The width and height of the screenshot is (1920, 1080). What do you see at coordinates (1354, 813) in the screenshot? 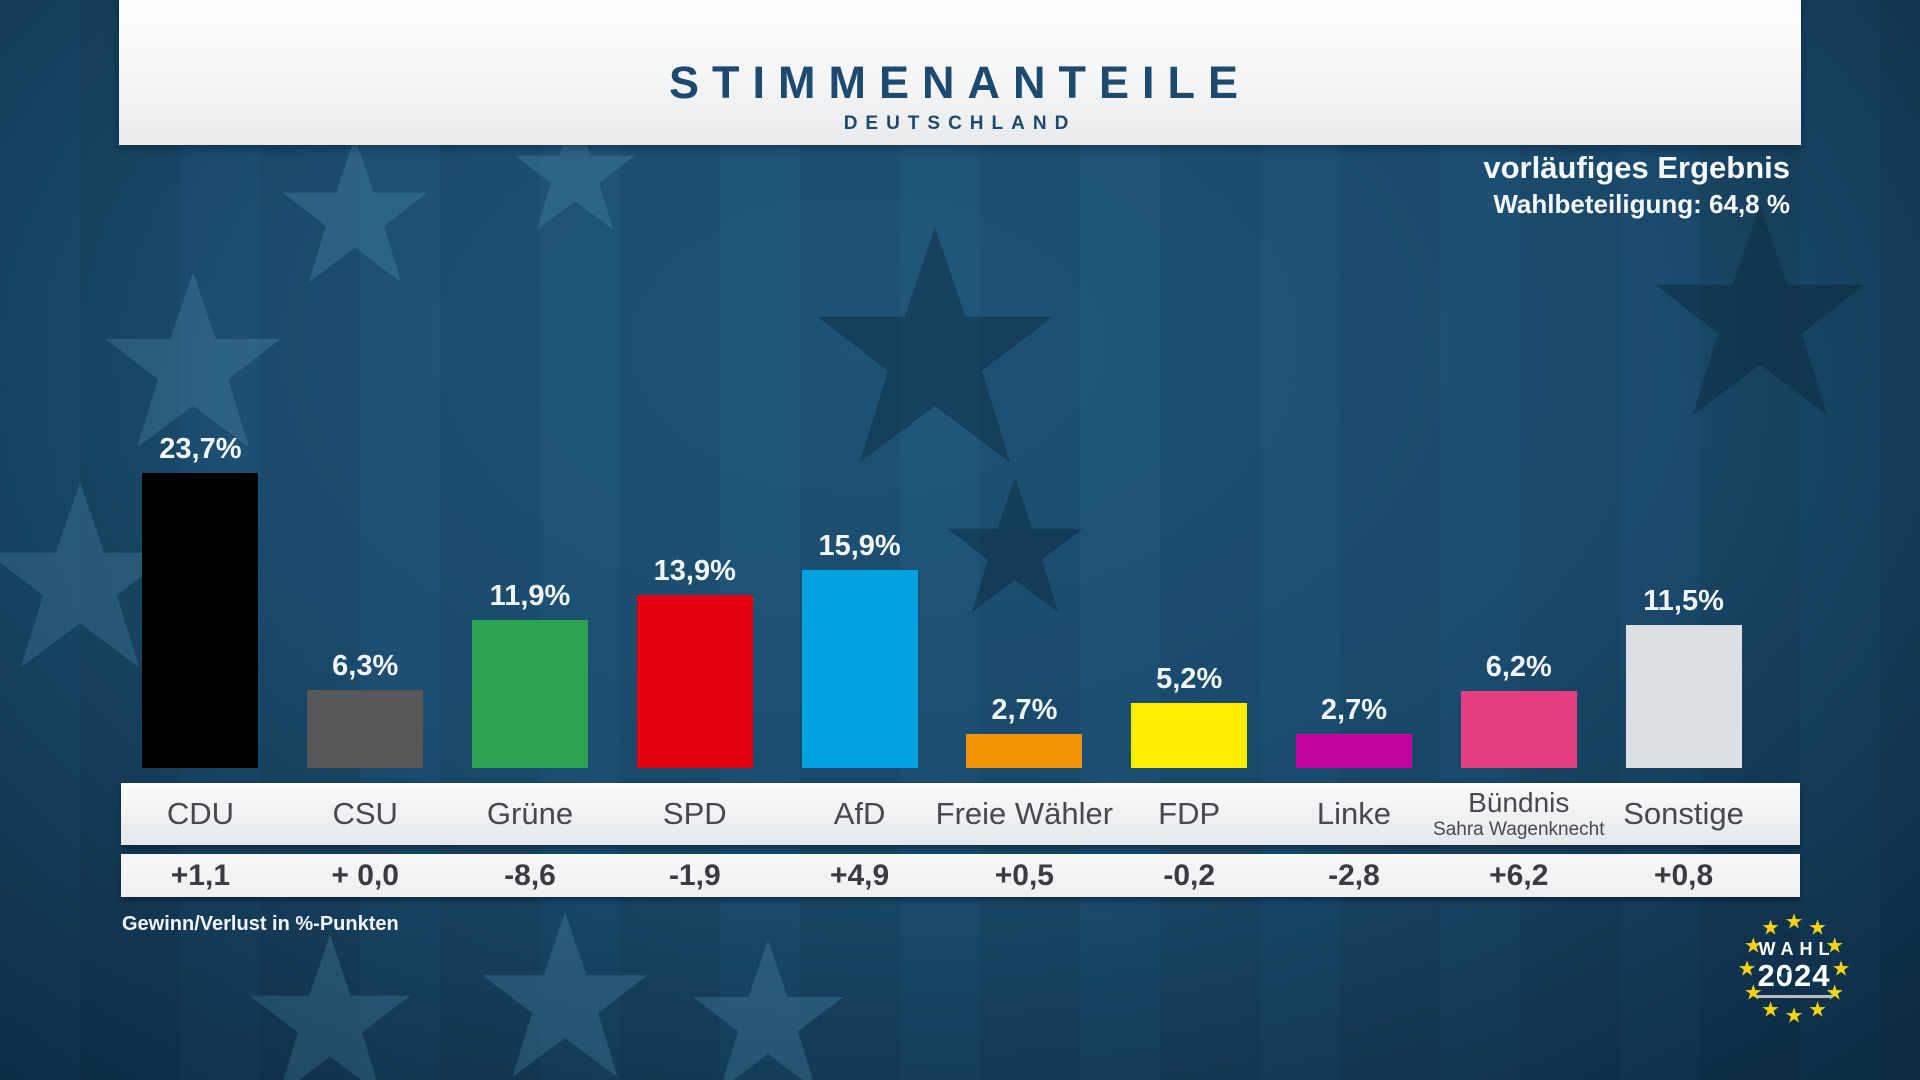
I see `party-name-linke: Linke` at bounding box center [1354, 813].